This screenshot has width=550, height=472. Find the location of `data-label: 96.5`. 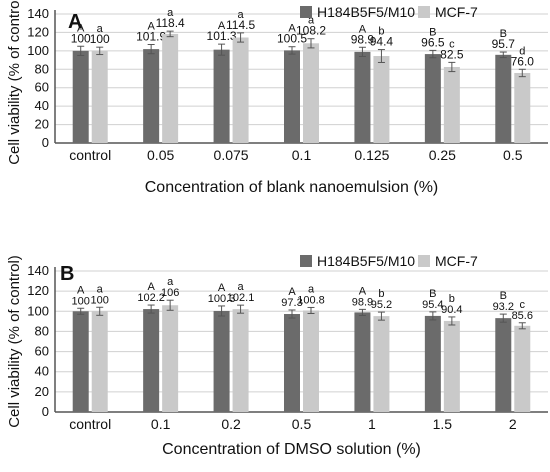

data-label: 96.5 is located at coordinates (433, 42).